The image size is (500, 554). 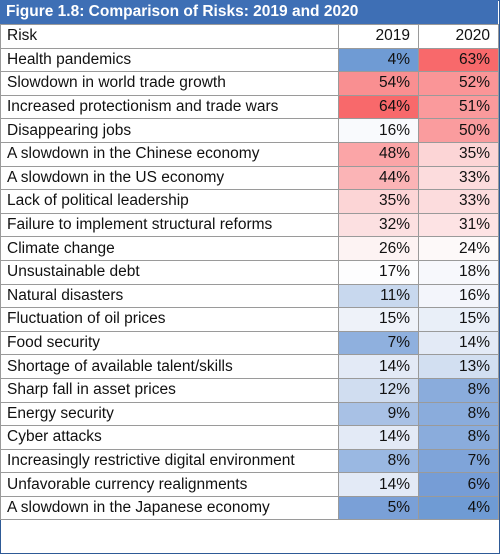 What do you see at coordinates (378, 130) in the screenshot?
I see `value-2019: 16%` at bounding box center [378, 130].